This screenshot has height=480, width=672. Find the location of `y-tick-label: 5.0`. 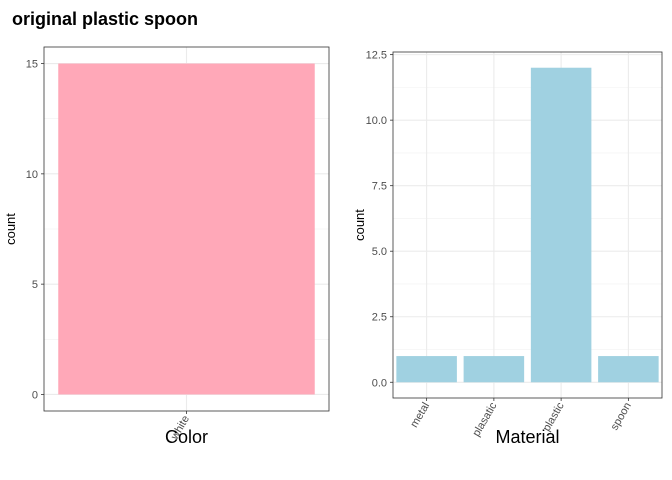

y-tick-label: 5.0 is located at coordinates (379, 252).